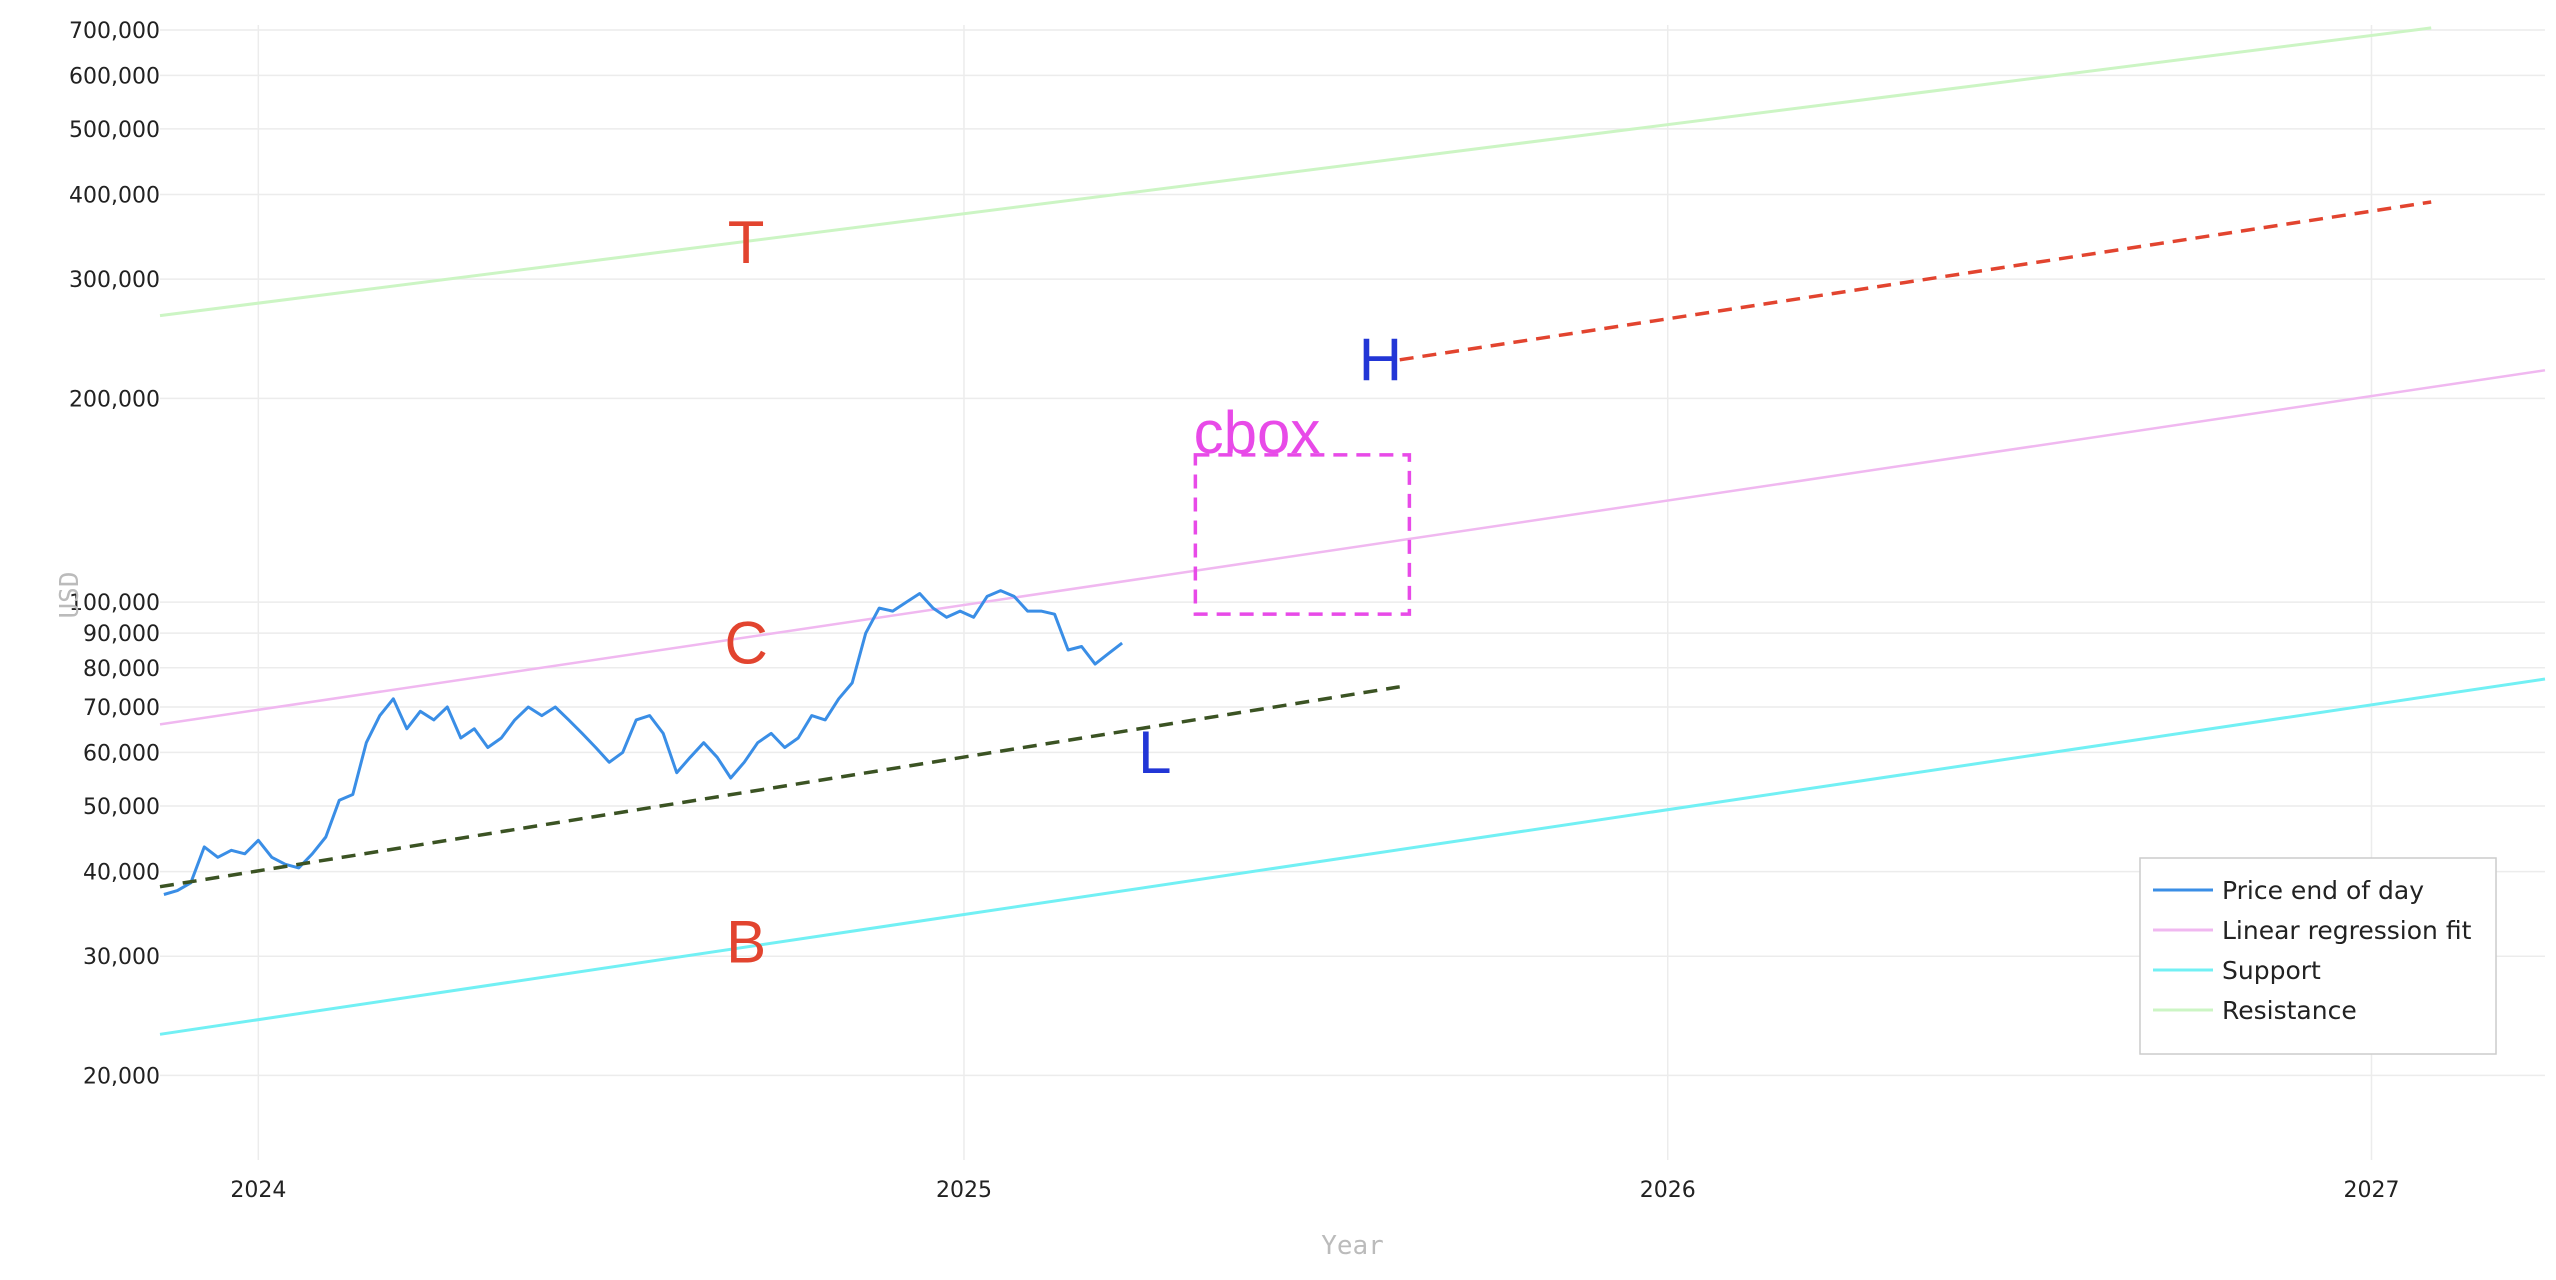 This screenshot has width=2556, height=1280. I want to click on y-tick-label: 60,000, so click(121, 753).